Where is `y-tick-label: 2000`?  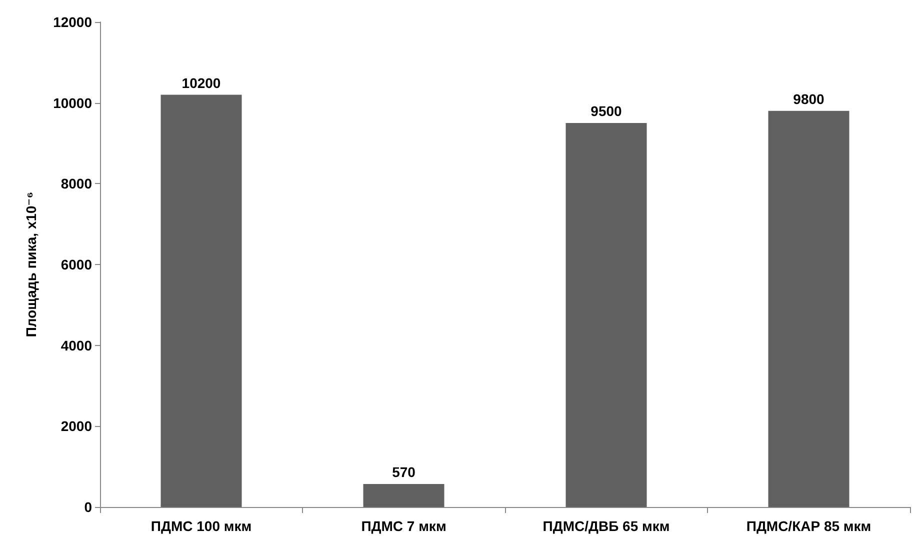 y-tick-label: 2000 is located at coordinates (76, 426).